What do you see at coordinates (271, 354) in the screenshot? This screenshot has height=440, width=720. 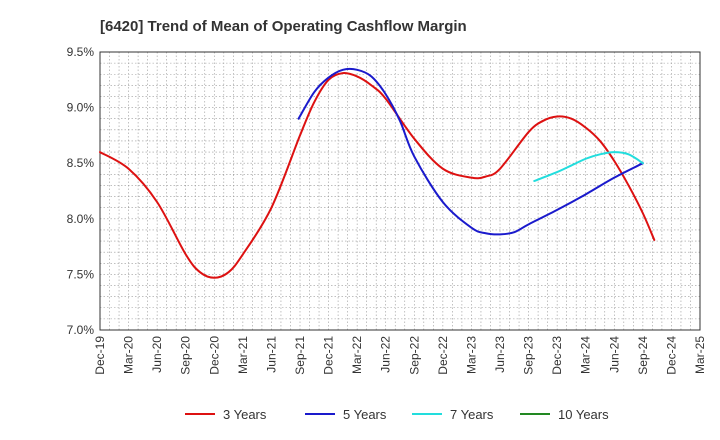 I see `x-tick-label: Jun-21` at bounding box center [271, 354].